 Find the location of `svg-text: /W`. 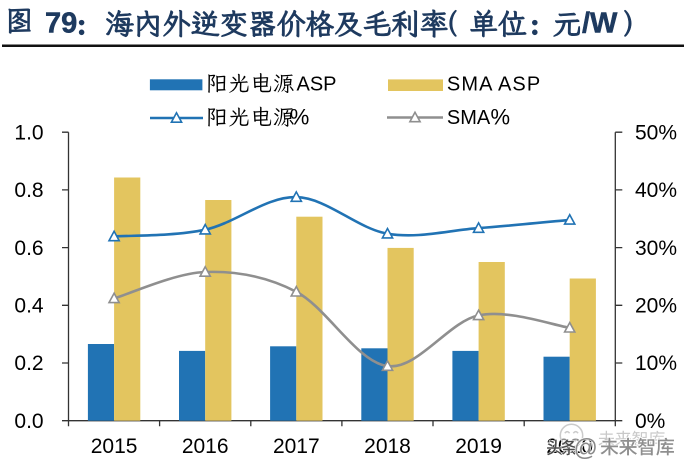

svg-text: /W is located at coordinates (600, 24).